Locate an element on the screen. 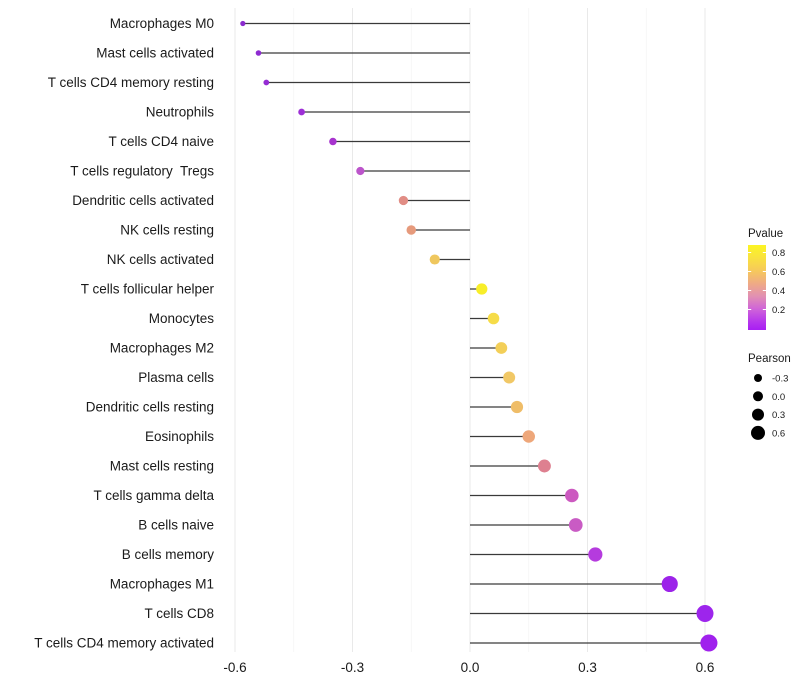 This screenshot has height=700, width=800. pearson-legend-label: 0.3 is located at coordinates (778, 415).